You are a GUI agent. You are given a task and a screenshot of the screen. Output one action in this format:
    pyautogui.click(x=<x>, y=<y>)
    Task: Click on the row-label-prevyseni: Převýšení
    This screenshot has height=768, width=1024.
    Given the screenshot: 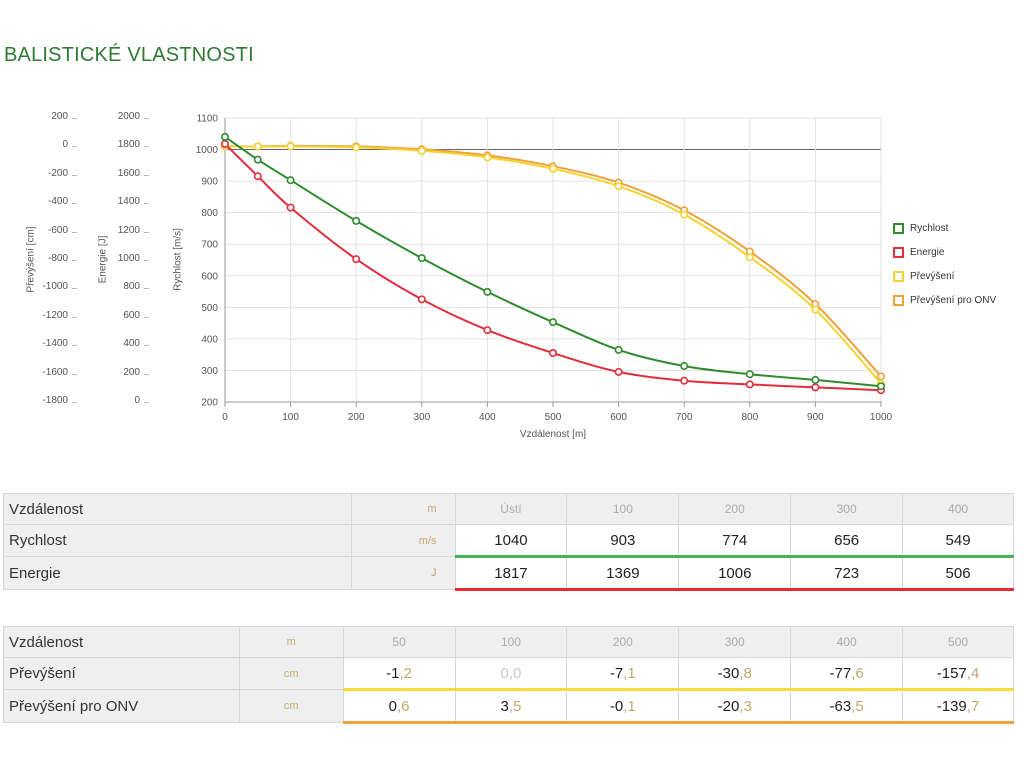 What is the action you would take?
    pyautogui.click(x=121, y=673)
    